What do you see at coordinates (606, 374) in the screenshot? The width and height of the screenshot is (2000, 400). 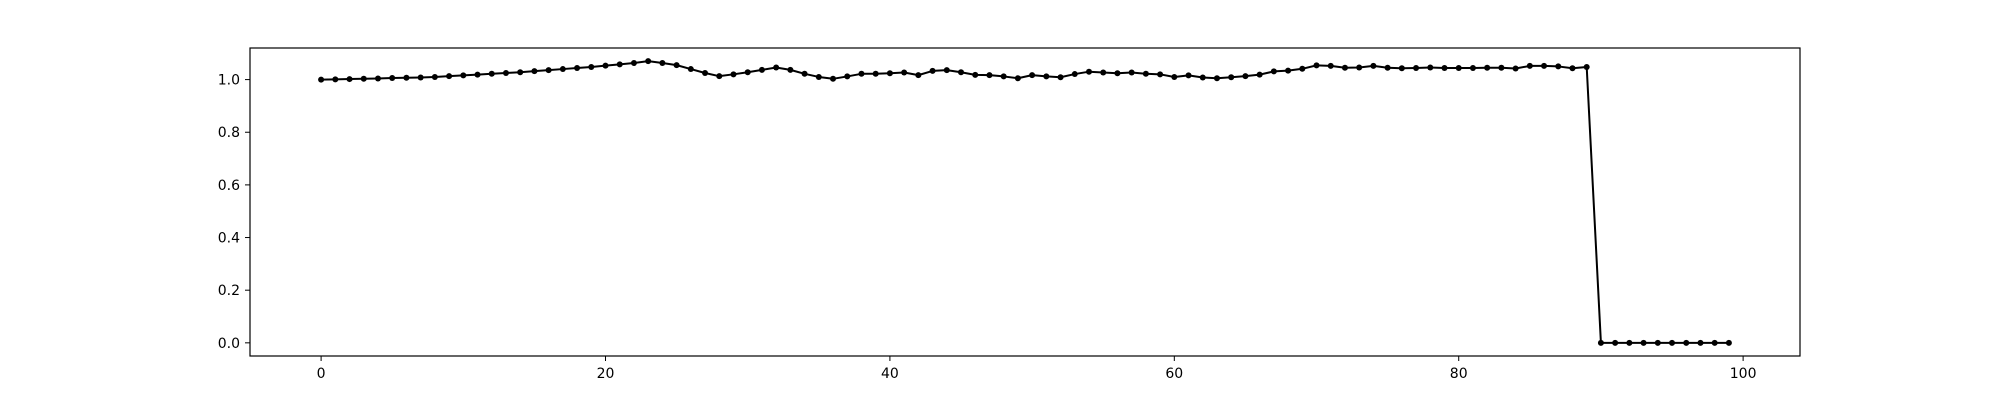 I see `x-tick-label: 20` at bounding box center [606, 374].